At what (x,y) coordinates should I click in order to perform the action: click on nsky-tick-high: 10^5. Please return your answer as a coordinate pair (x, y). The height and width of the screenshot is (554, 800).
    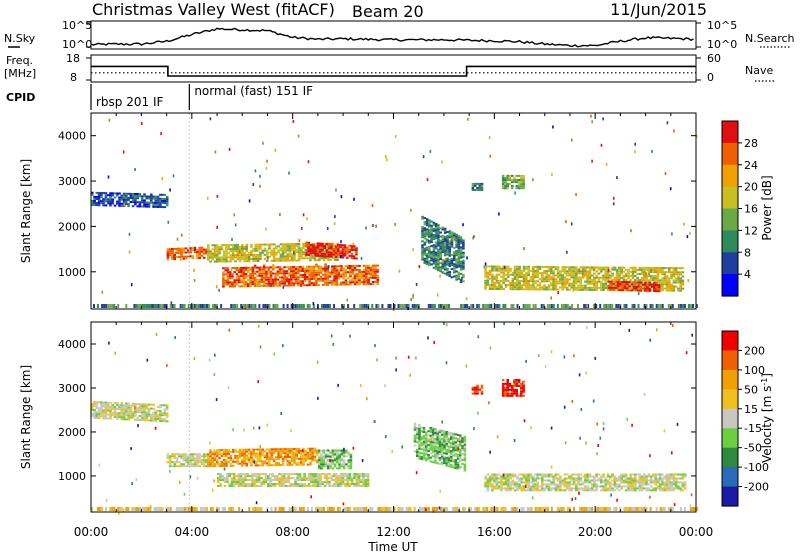
    Looking at the image, I should click on (77, 25).